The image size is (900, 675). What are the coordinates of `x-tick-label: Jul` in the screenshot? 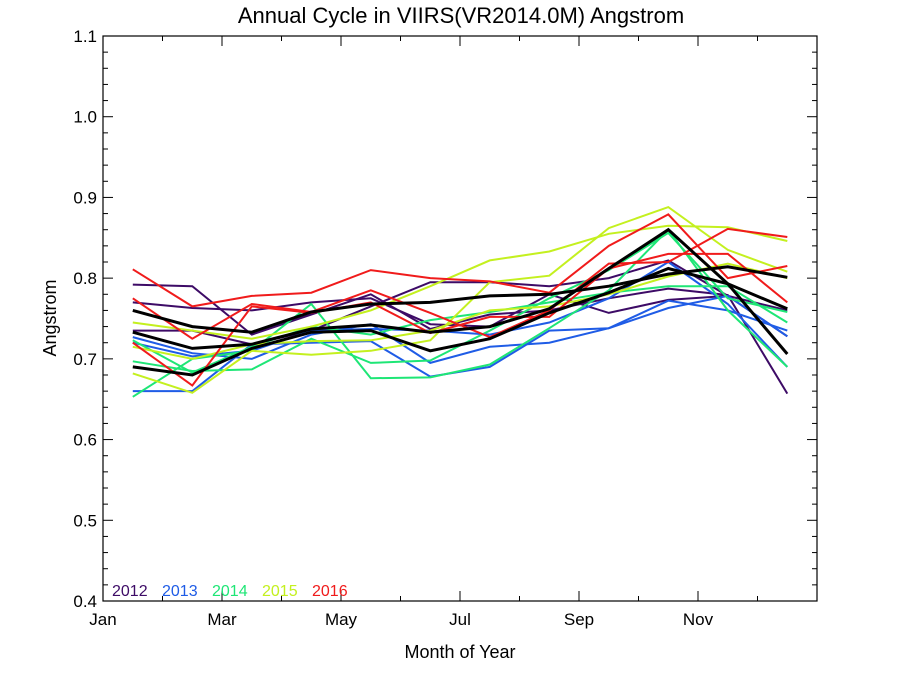 It's located at (460, 619).